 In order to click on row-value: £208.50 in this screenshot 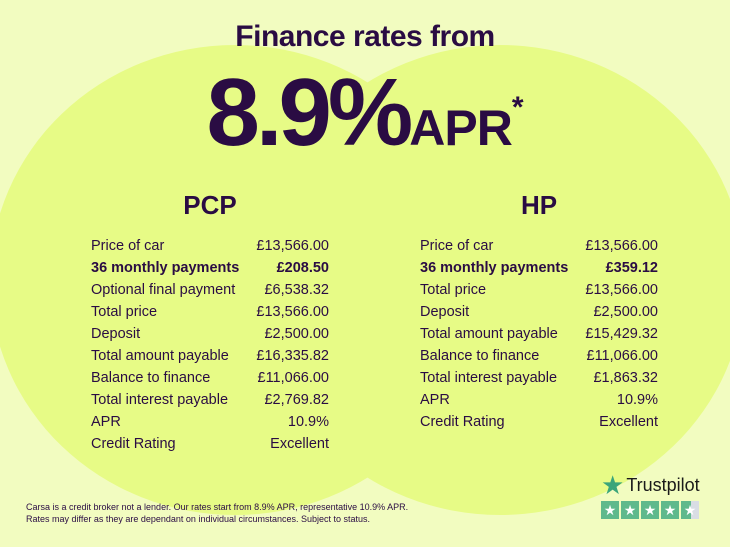, I will do `click(302, 268)`.